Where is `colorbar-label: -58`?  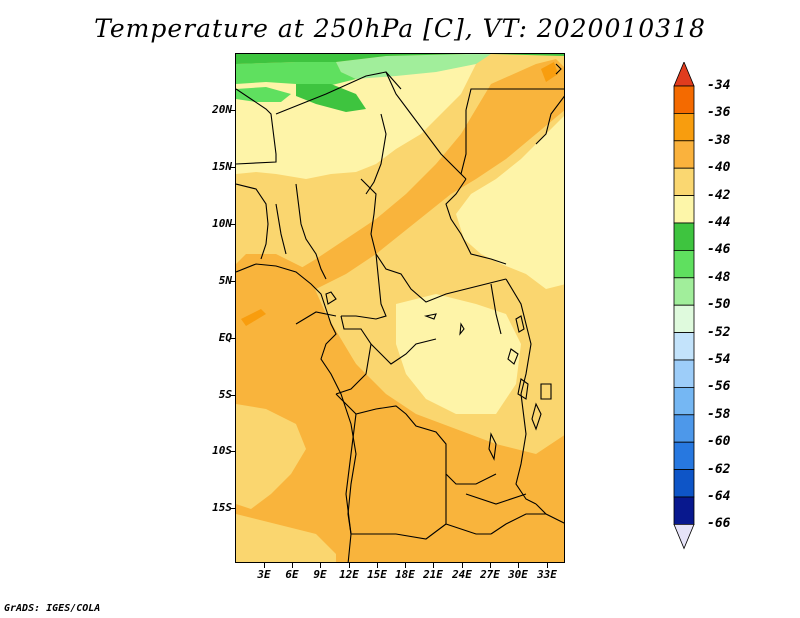 colorbar-label: -58 is located at coordinates (719, 414).